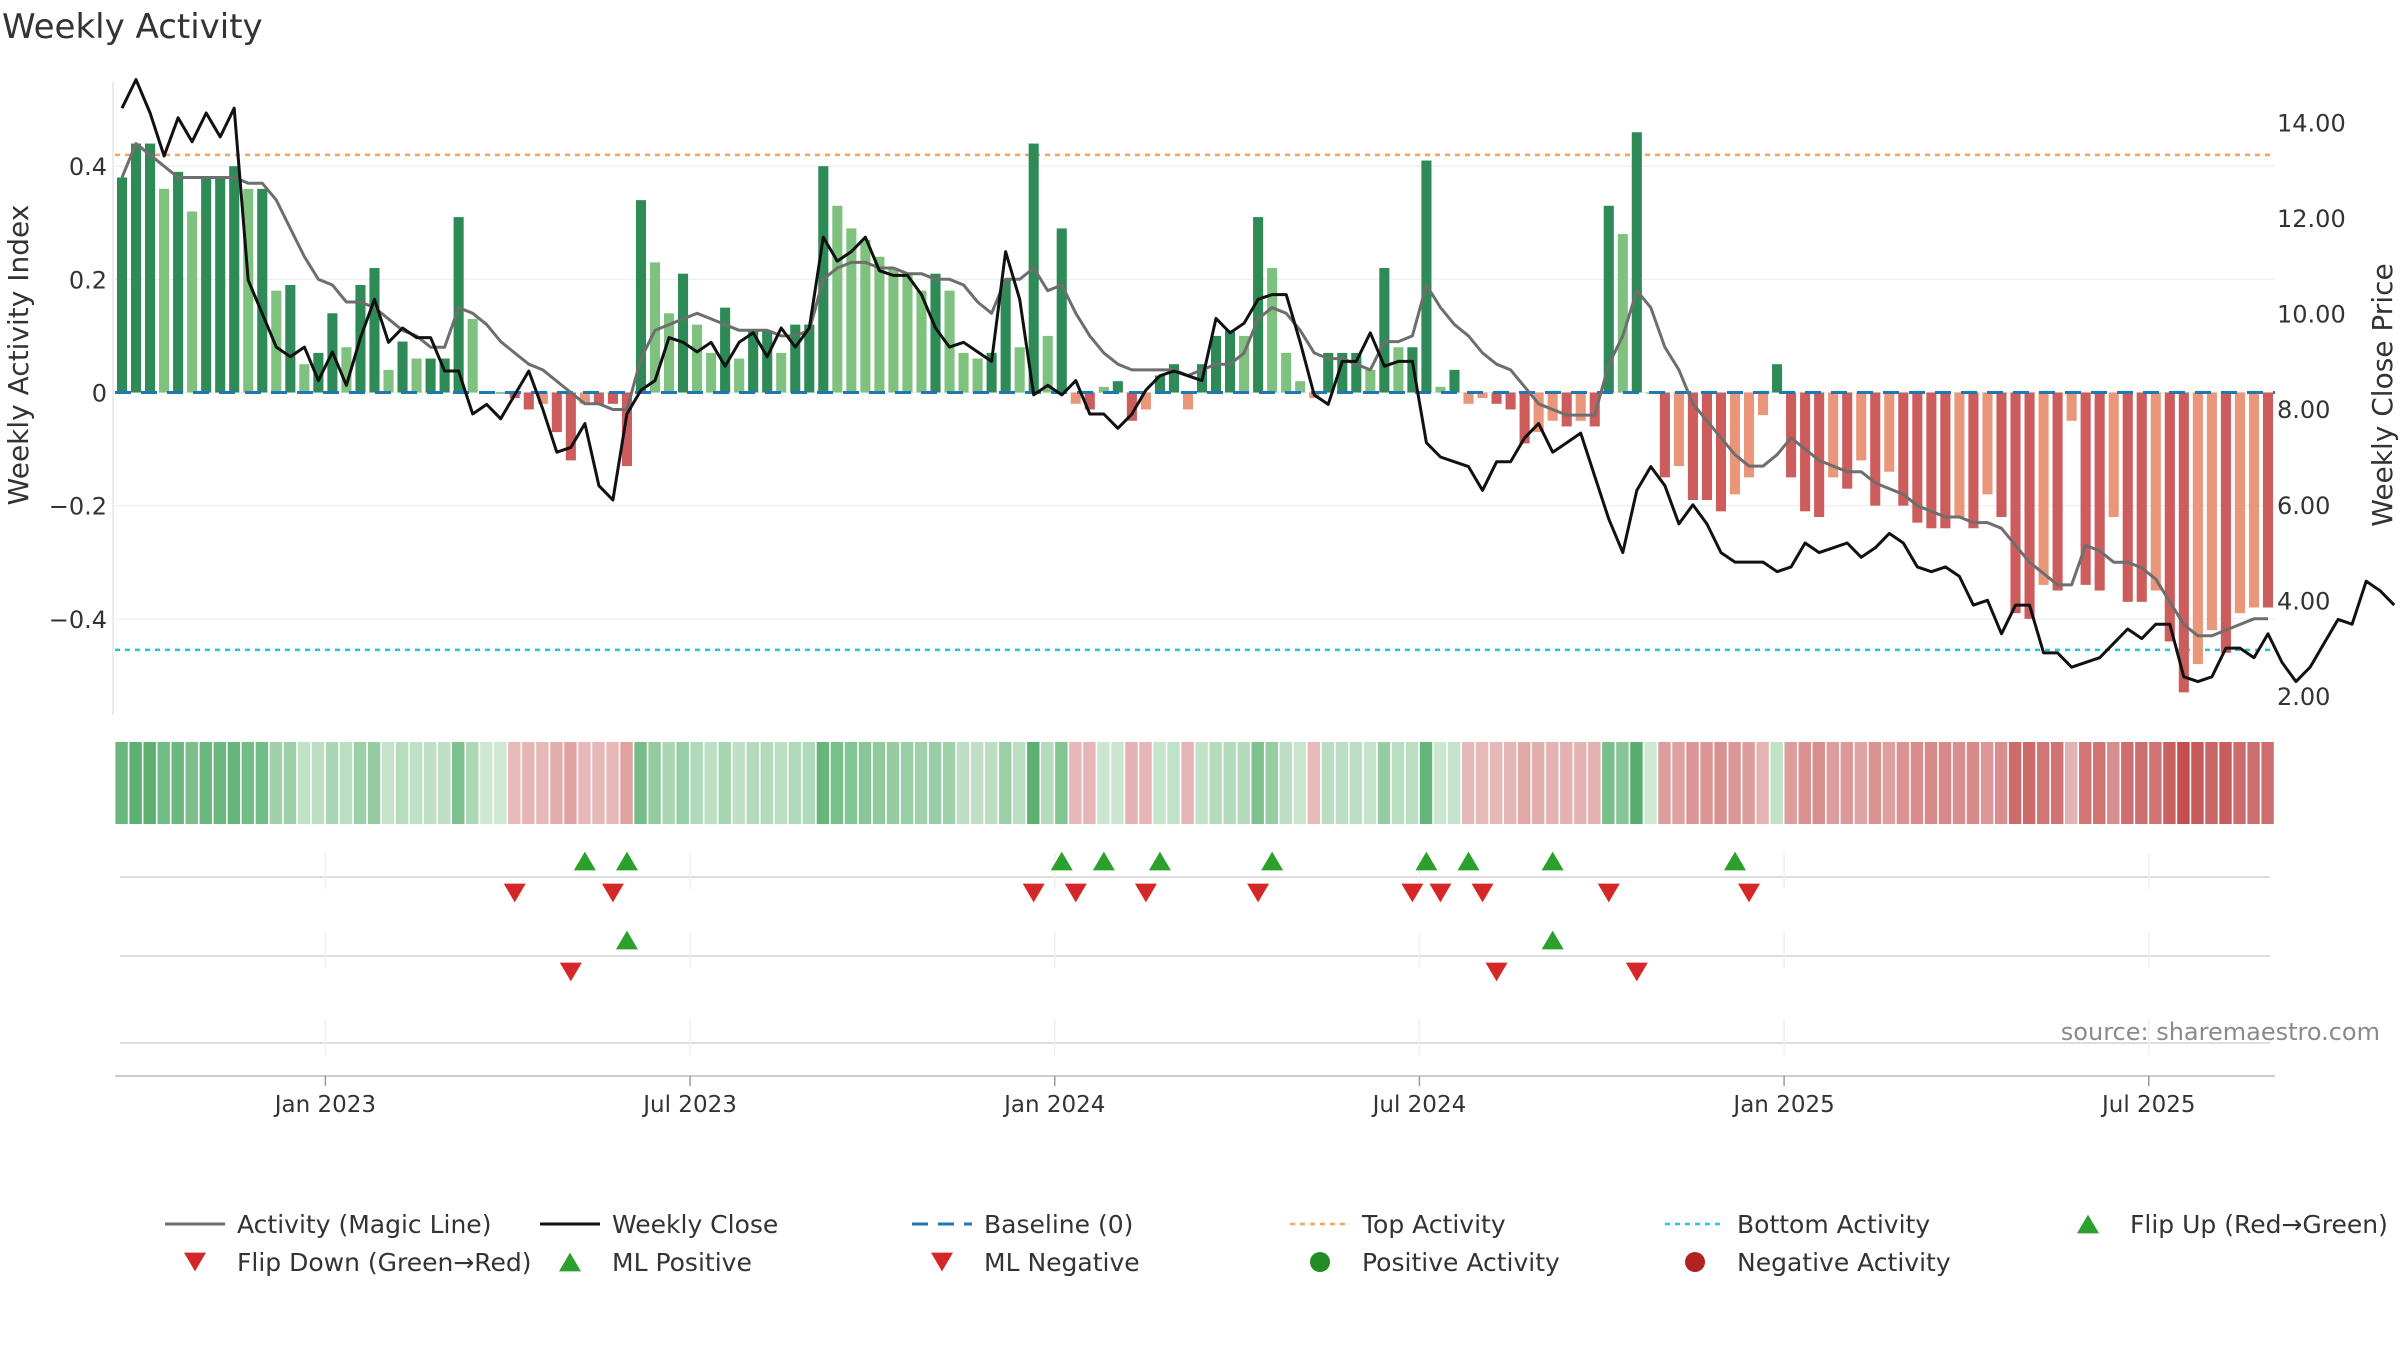 The width and height of the screenshot is (2400, 1350). What do you see at coordinates (1818, 1262) in the screenshot?
I see `legend-item-negact: Negative Activity` at bounding box center [1818, 1262].